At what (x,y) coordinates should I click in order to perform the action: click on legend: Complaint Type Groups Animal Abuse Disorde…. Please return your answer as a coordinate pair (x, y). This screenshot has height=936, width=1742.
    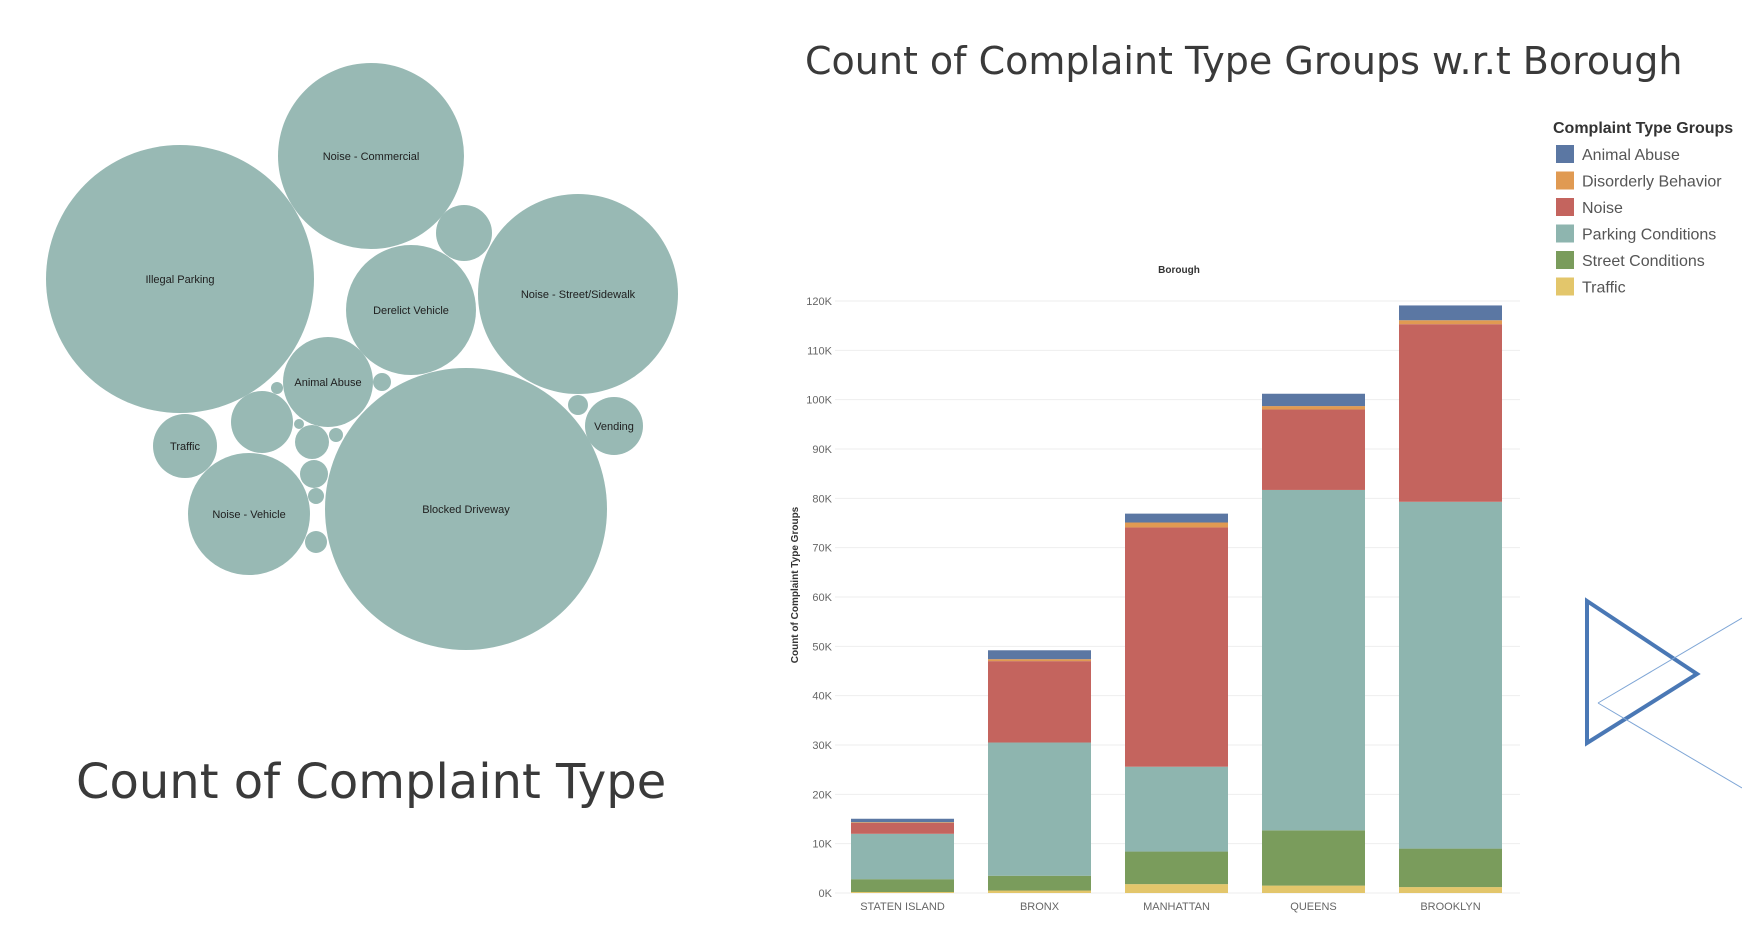
    Looking at the image, I should click on (1643, 208).